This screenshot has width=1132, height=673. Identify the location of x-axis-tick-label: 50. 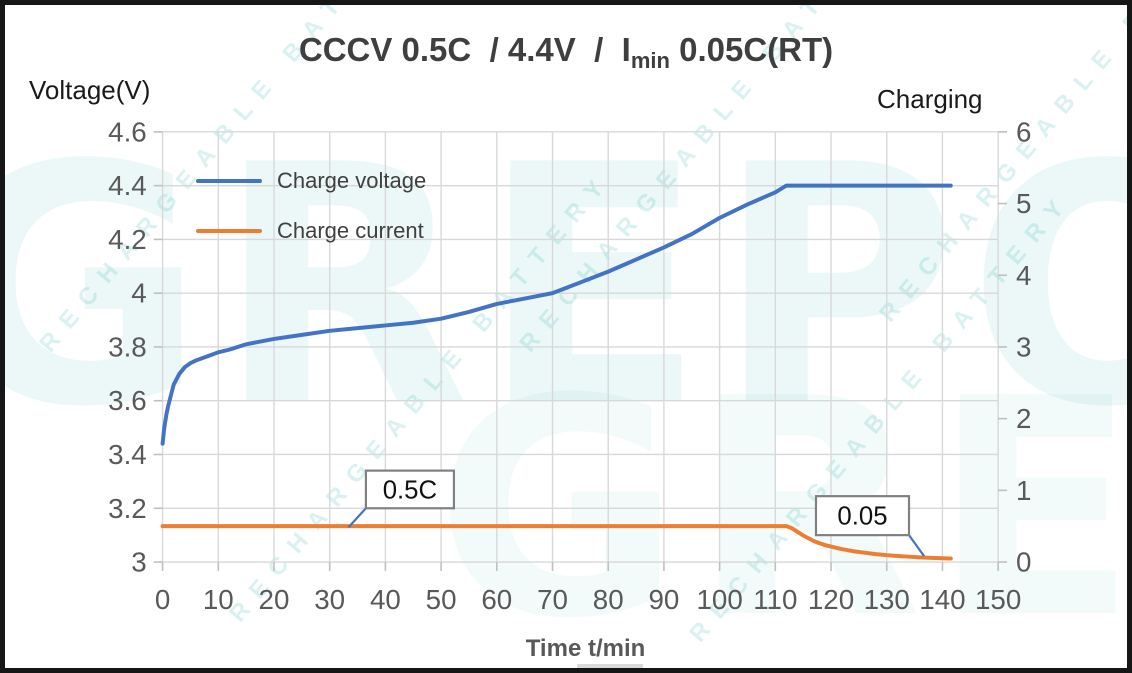
(441, 599).